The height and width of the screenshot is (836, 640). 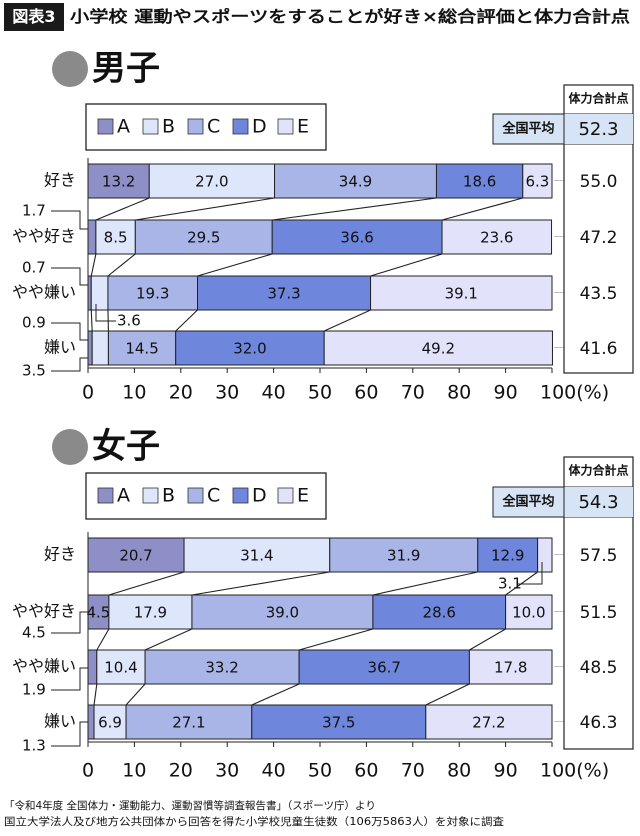 I want to click on bar-value-label: 27.1, so click(x=188, y=723).